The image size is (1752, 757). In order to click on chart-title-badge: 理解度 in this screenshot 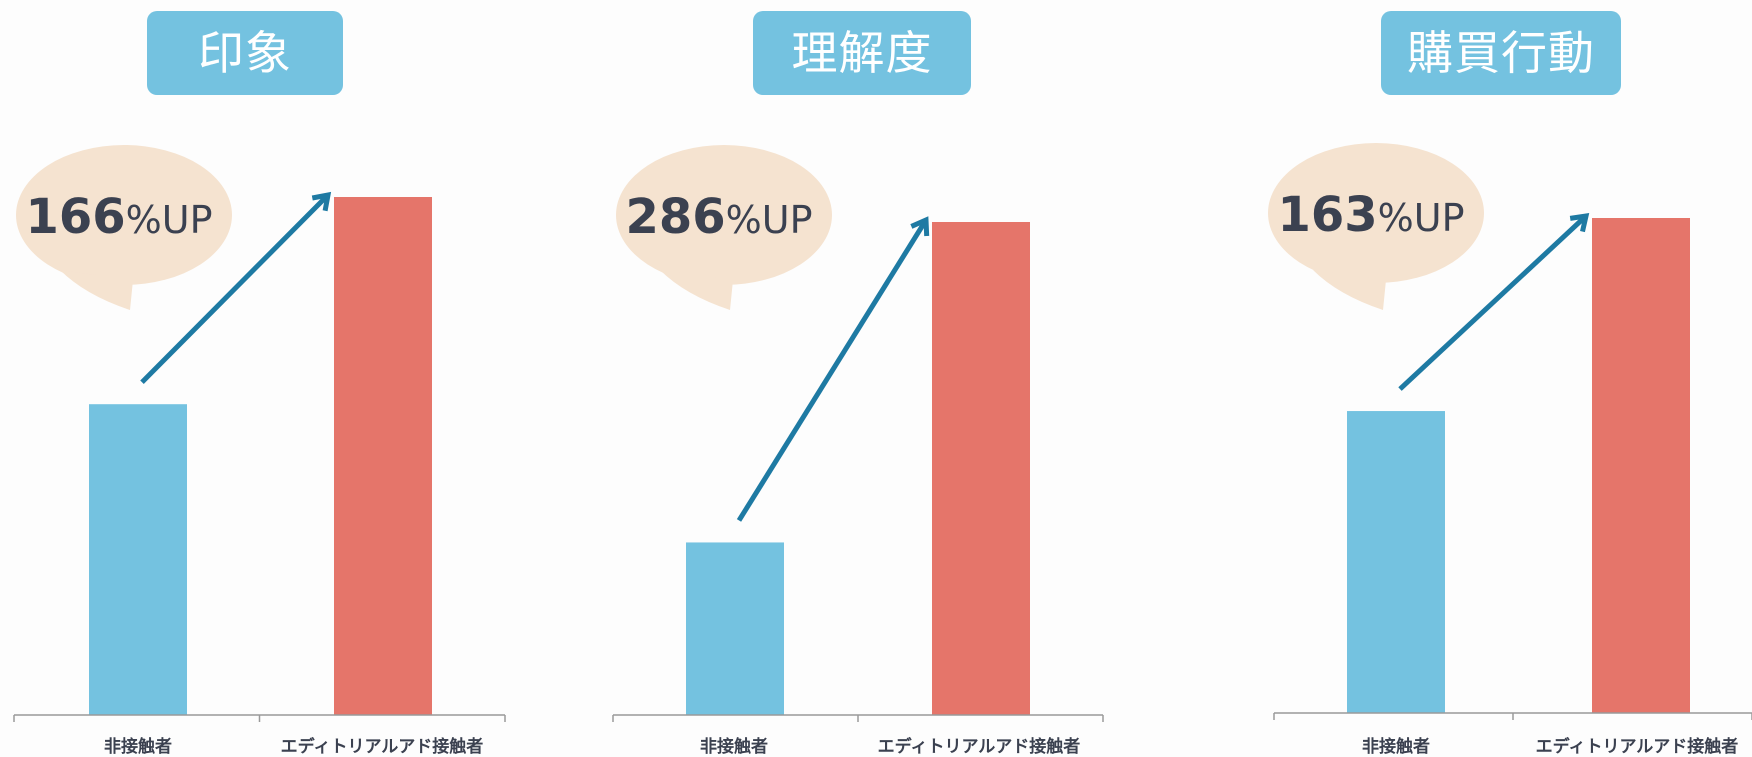, I will do `click(862, 53)`.